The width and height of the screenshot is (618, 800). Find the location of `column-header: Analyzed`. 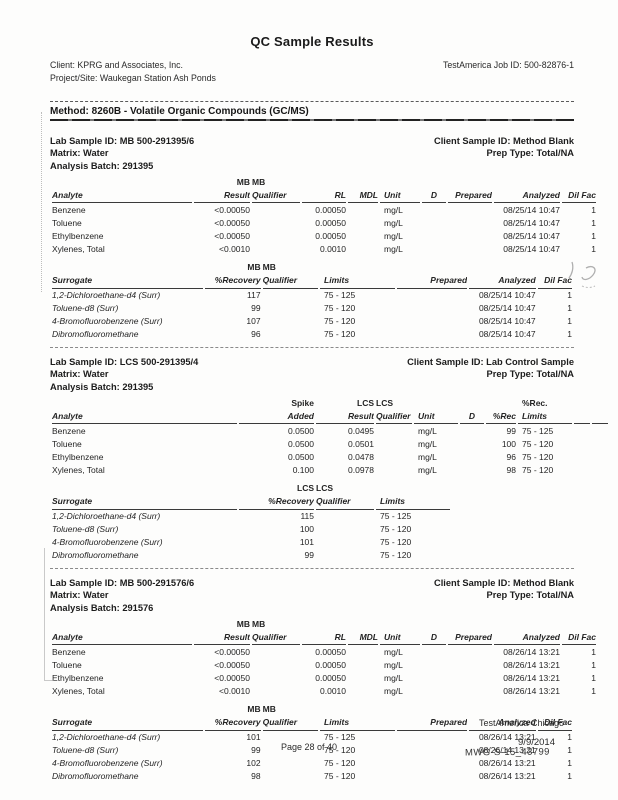

column-header: Analyzed is located at coordinates (527, 196).